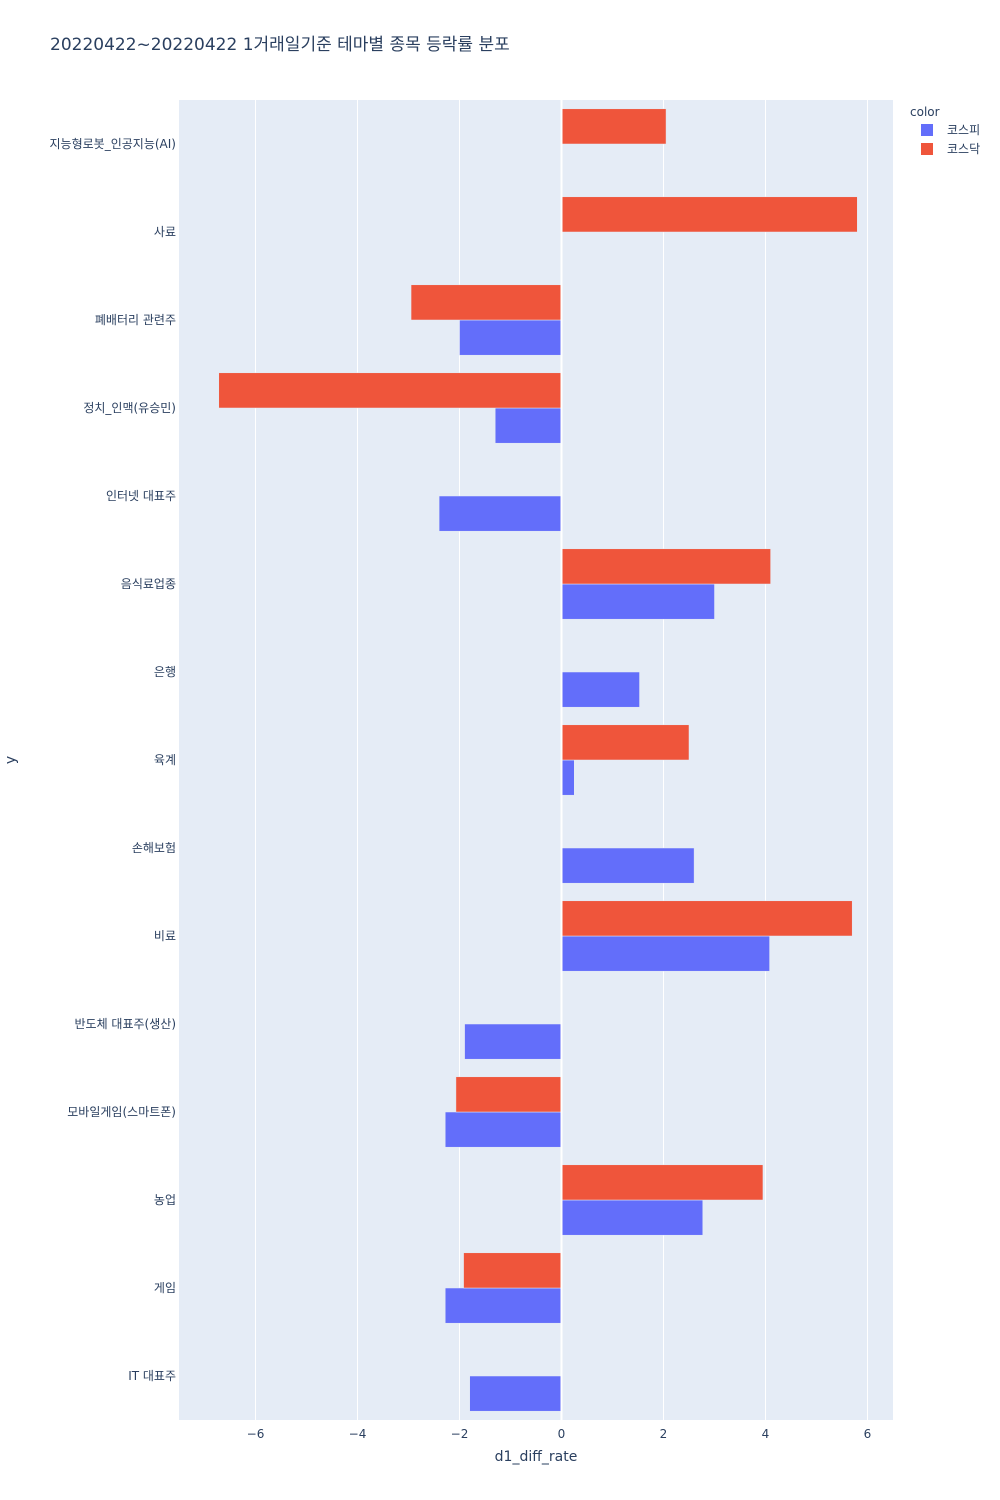  I want to click on y-tick-label: 게임, so click(165, 1288).